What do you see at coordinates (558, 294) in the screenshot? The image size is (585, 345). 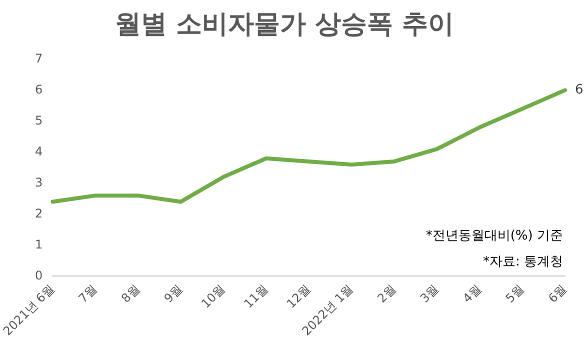 I see `x-tick-label: 6월` at bounding box center [558, 294].